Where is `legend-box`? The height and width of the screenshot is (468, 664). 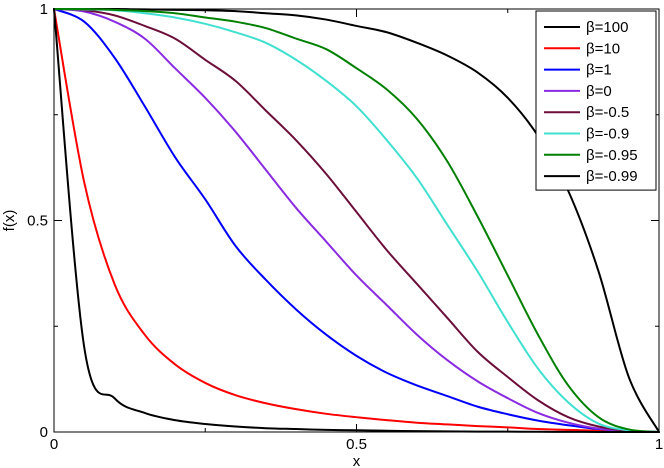
legend-box is located at coordinates (596, 100).